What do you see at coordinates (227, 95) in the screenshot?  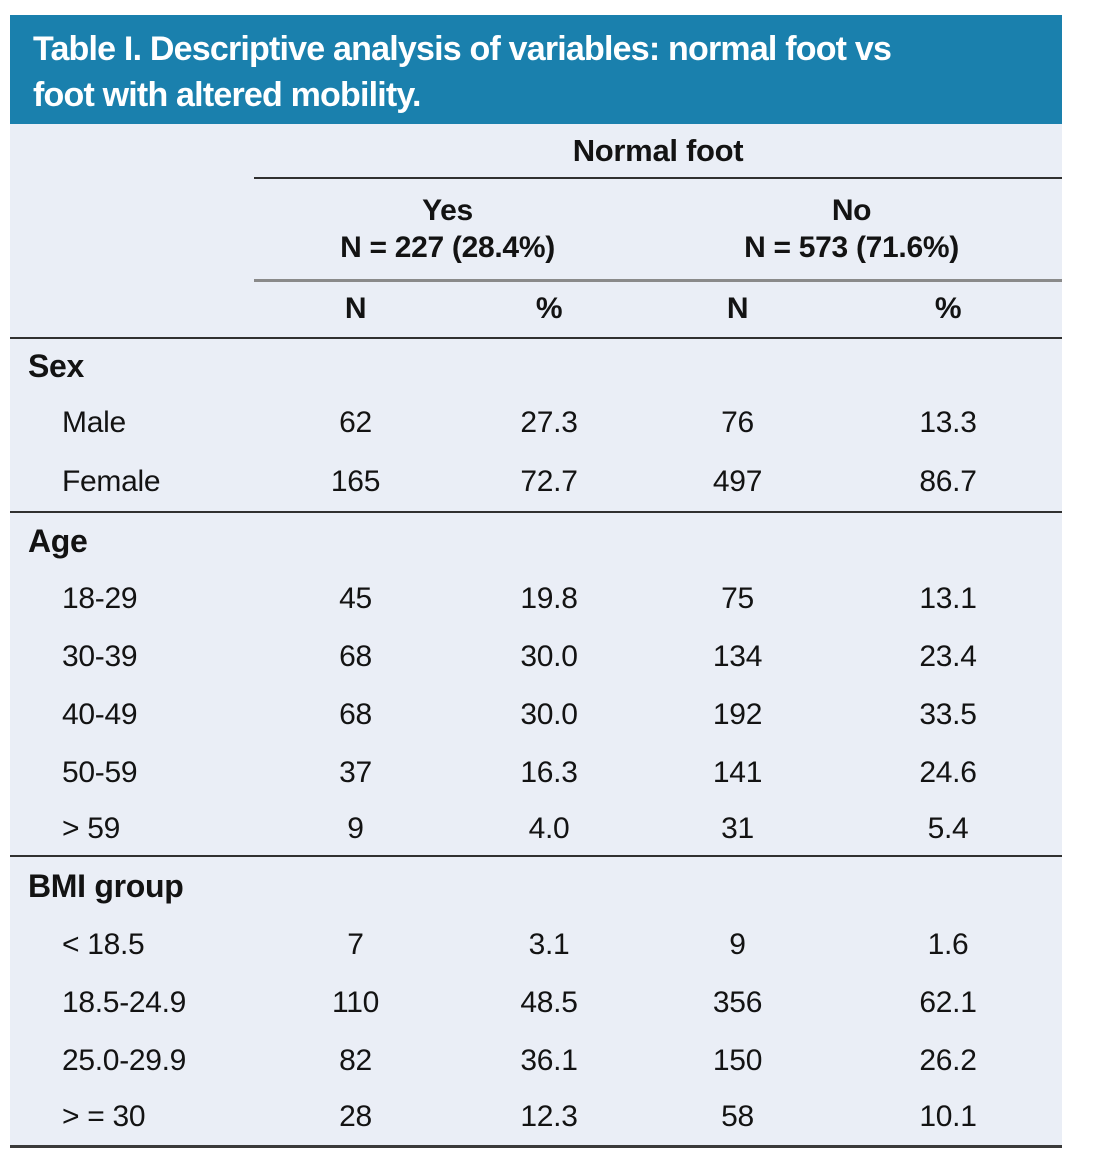 I see `table-title-line-2: foot with altered mobility.` at bounding box center [227, 95].